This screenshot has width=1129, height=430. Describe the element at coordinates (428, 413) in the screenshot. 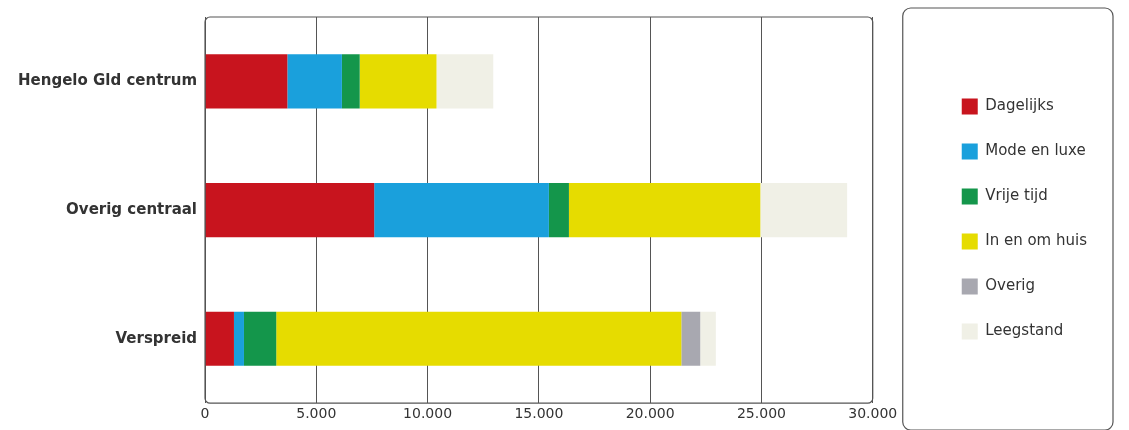

I see `x-tick-label: 10.000` at that location.